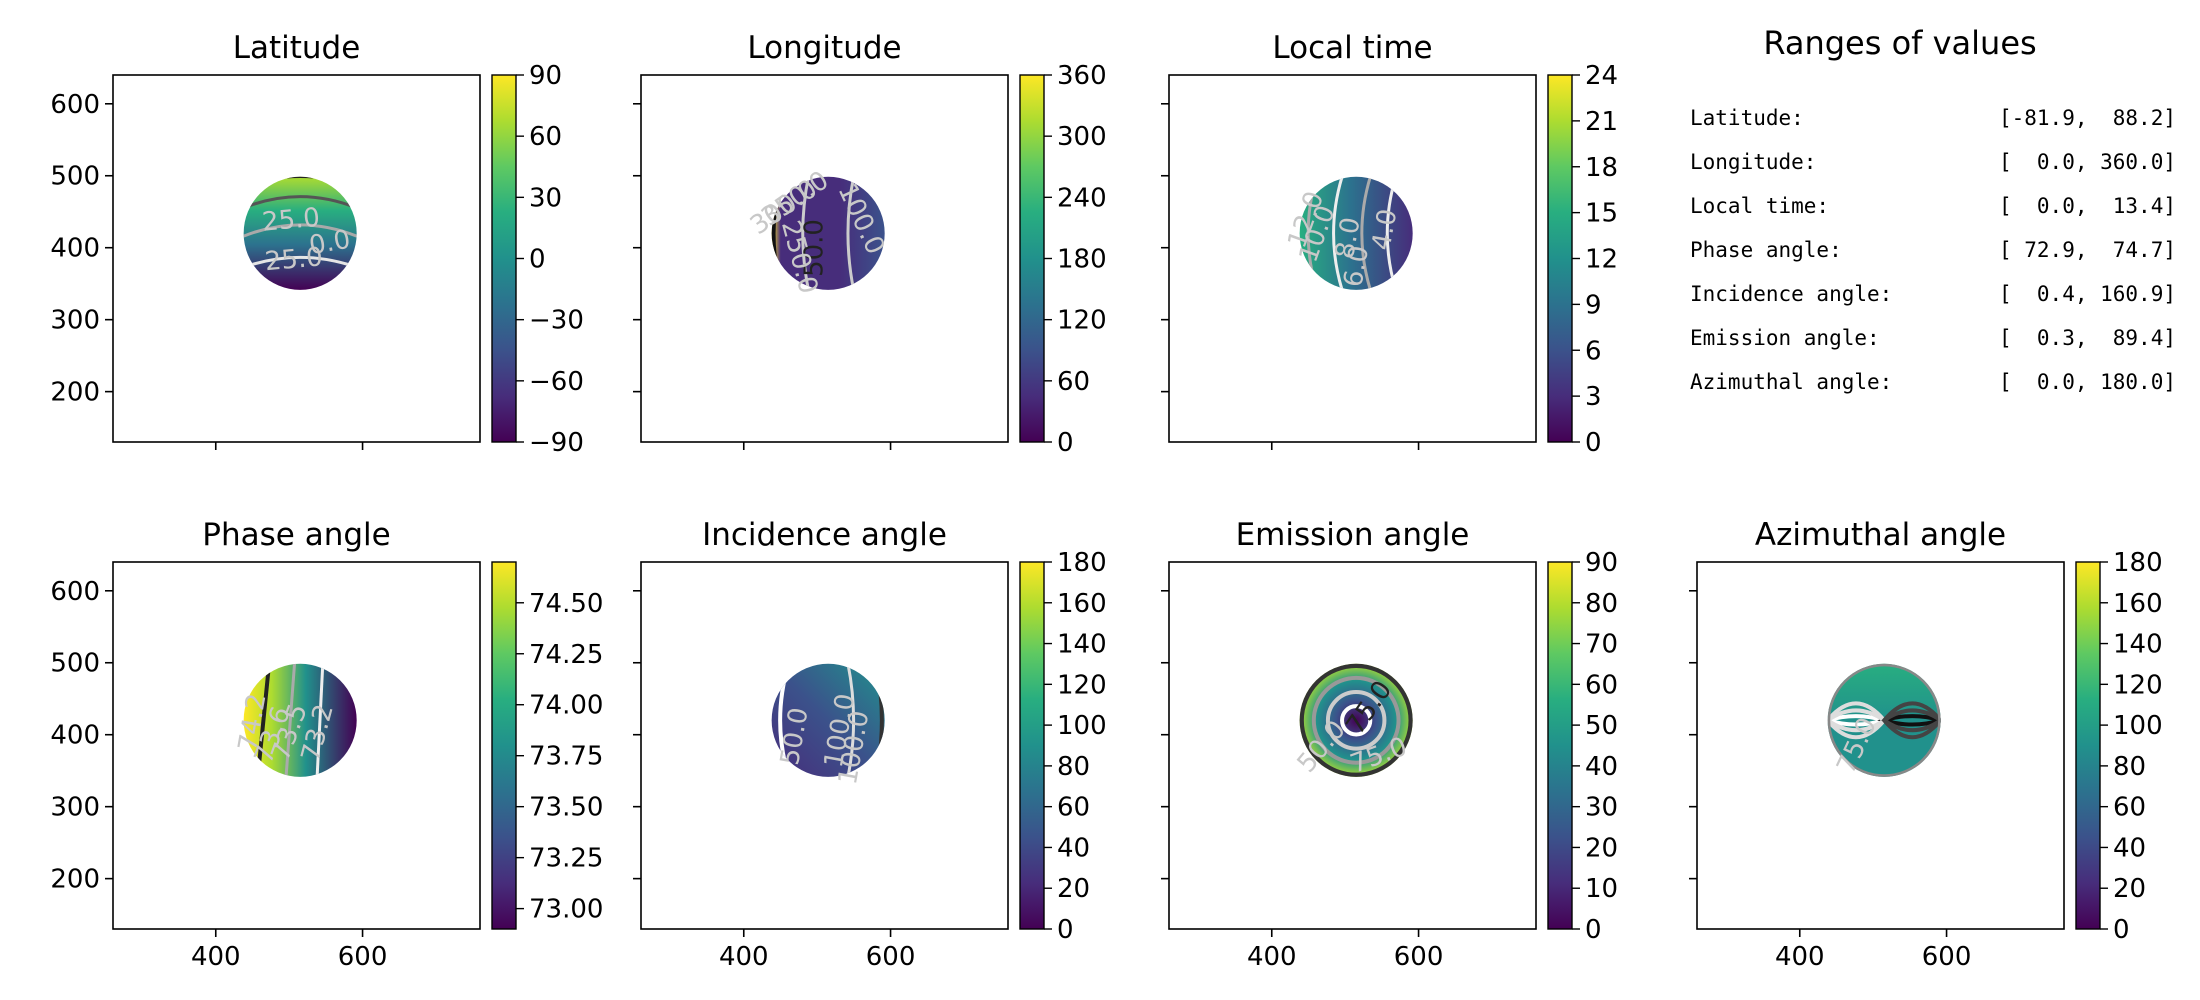 This screenshot has height=1000, width=2200. I want to click on colorbar-tick-label: 300, so click(1082, 137).